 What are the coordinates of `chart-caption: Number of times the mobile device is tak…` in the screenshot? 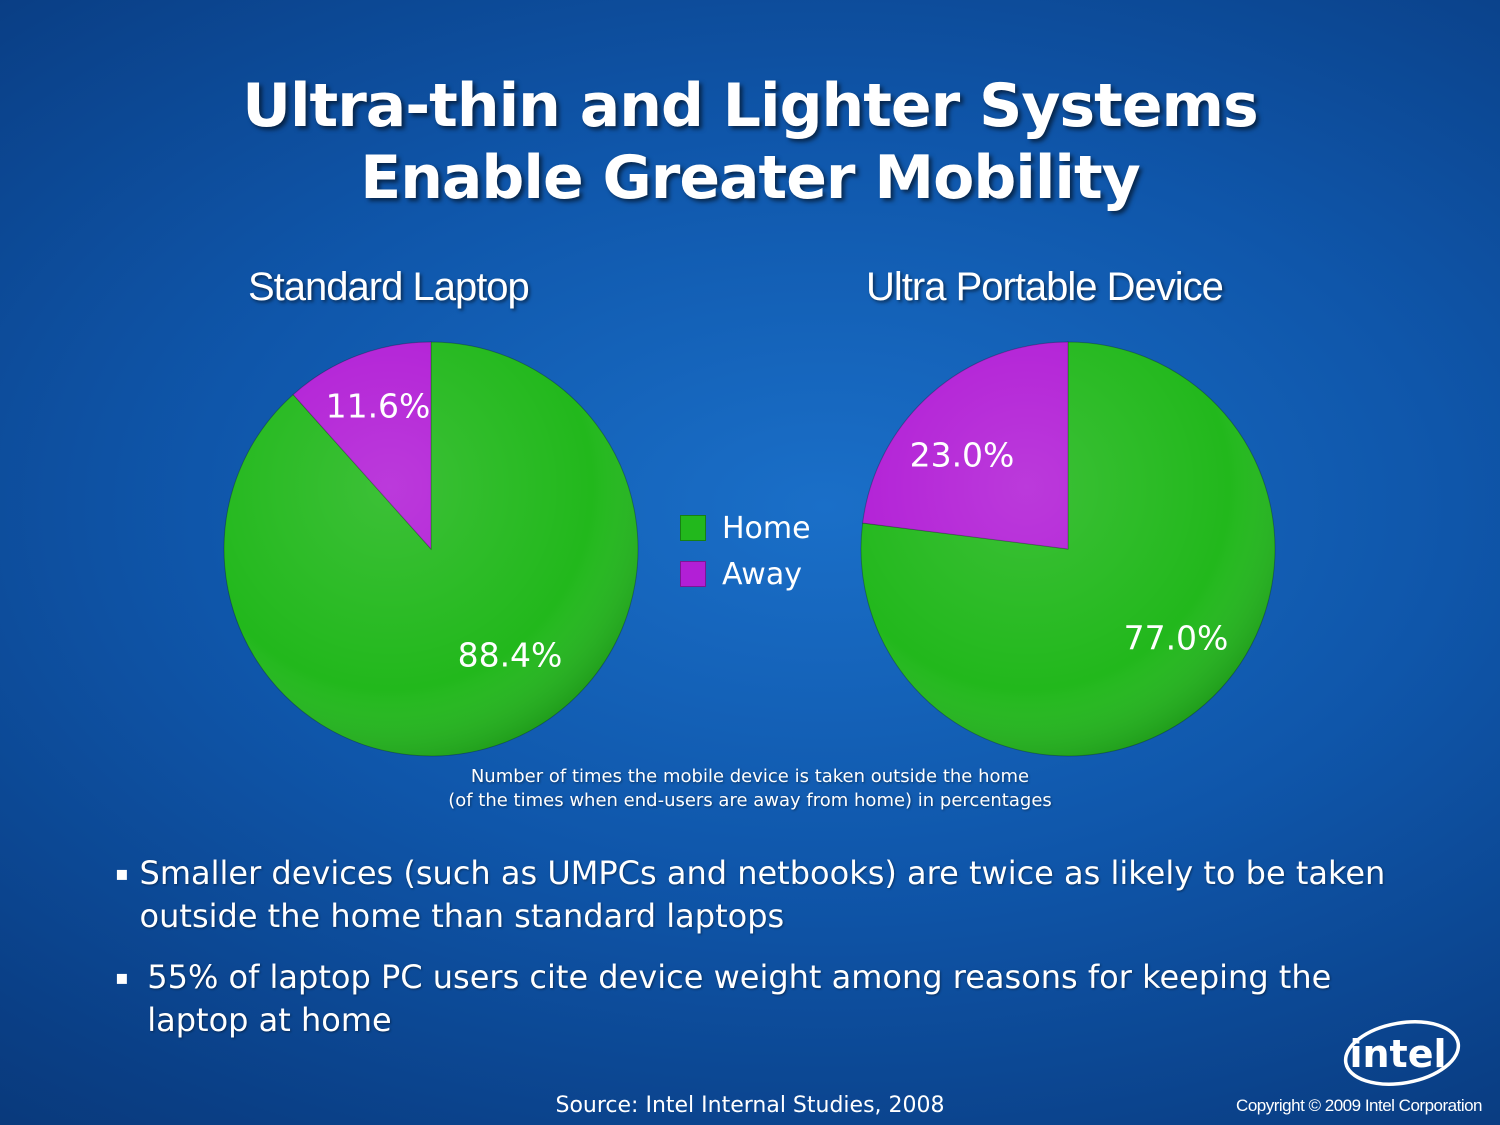 It's located at (750, 789).